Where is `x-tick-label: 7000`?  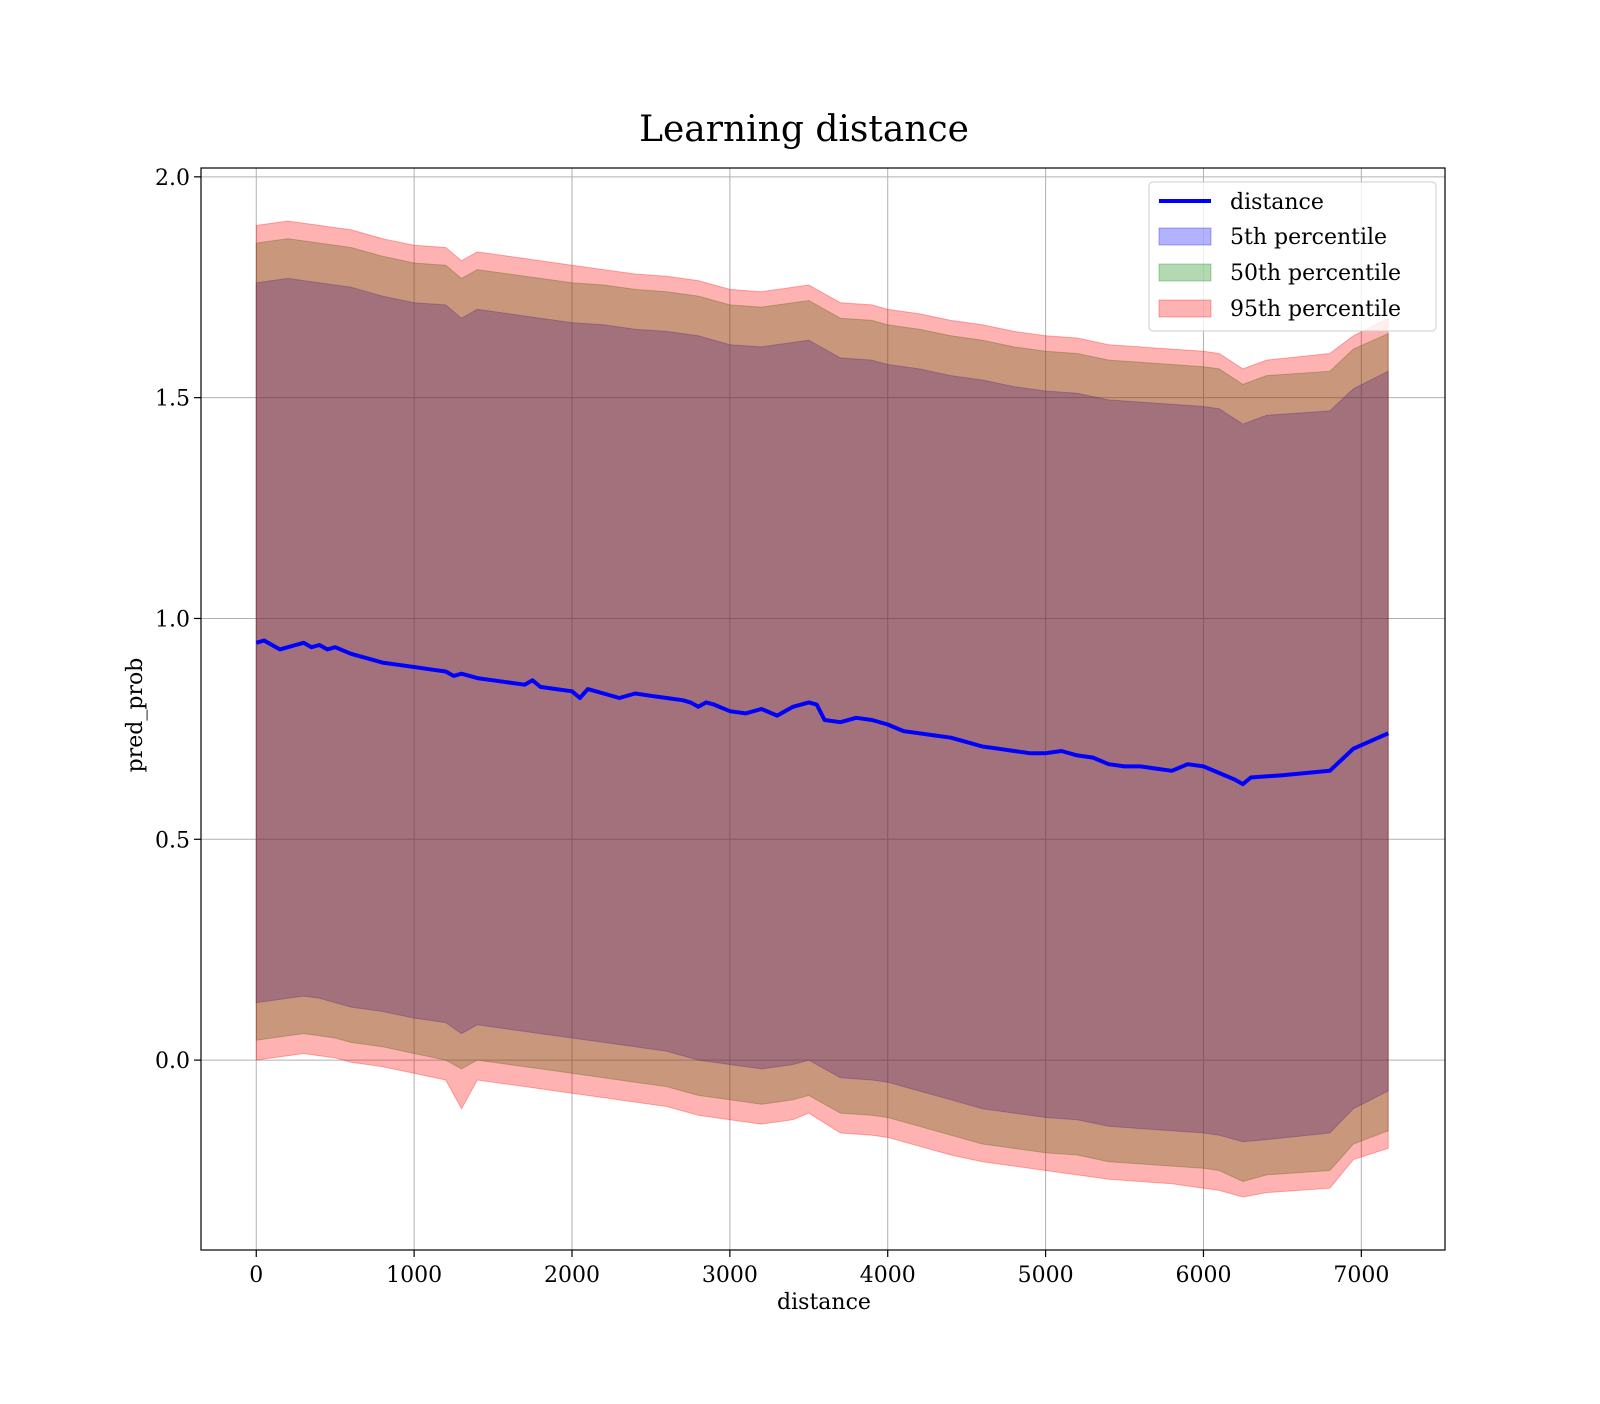
x-tick-label: 7000 is located at coordinates (1361, 1275).